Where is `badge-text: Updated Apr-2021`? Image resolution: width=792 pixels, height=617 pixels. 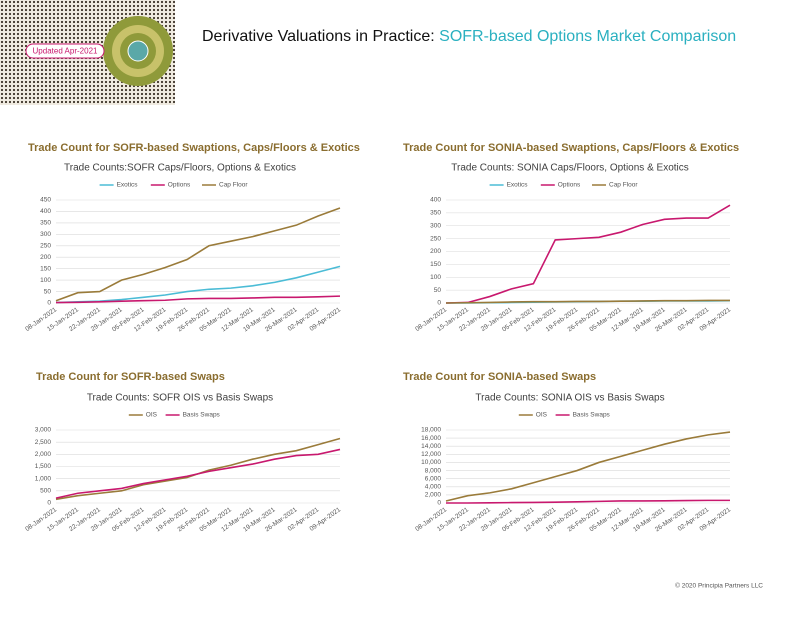
badge-text: Updated Apr-2021 is located at coordinates (65, 51).